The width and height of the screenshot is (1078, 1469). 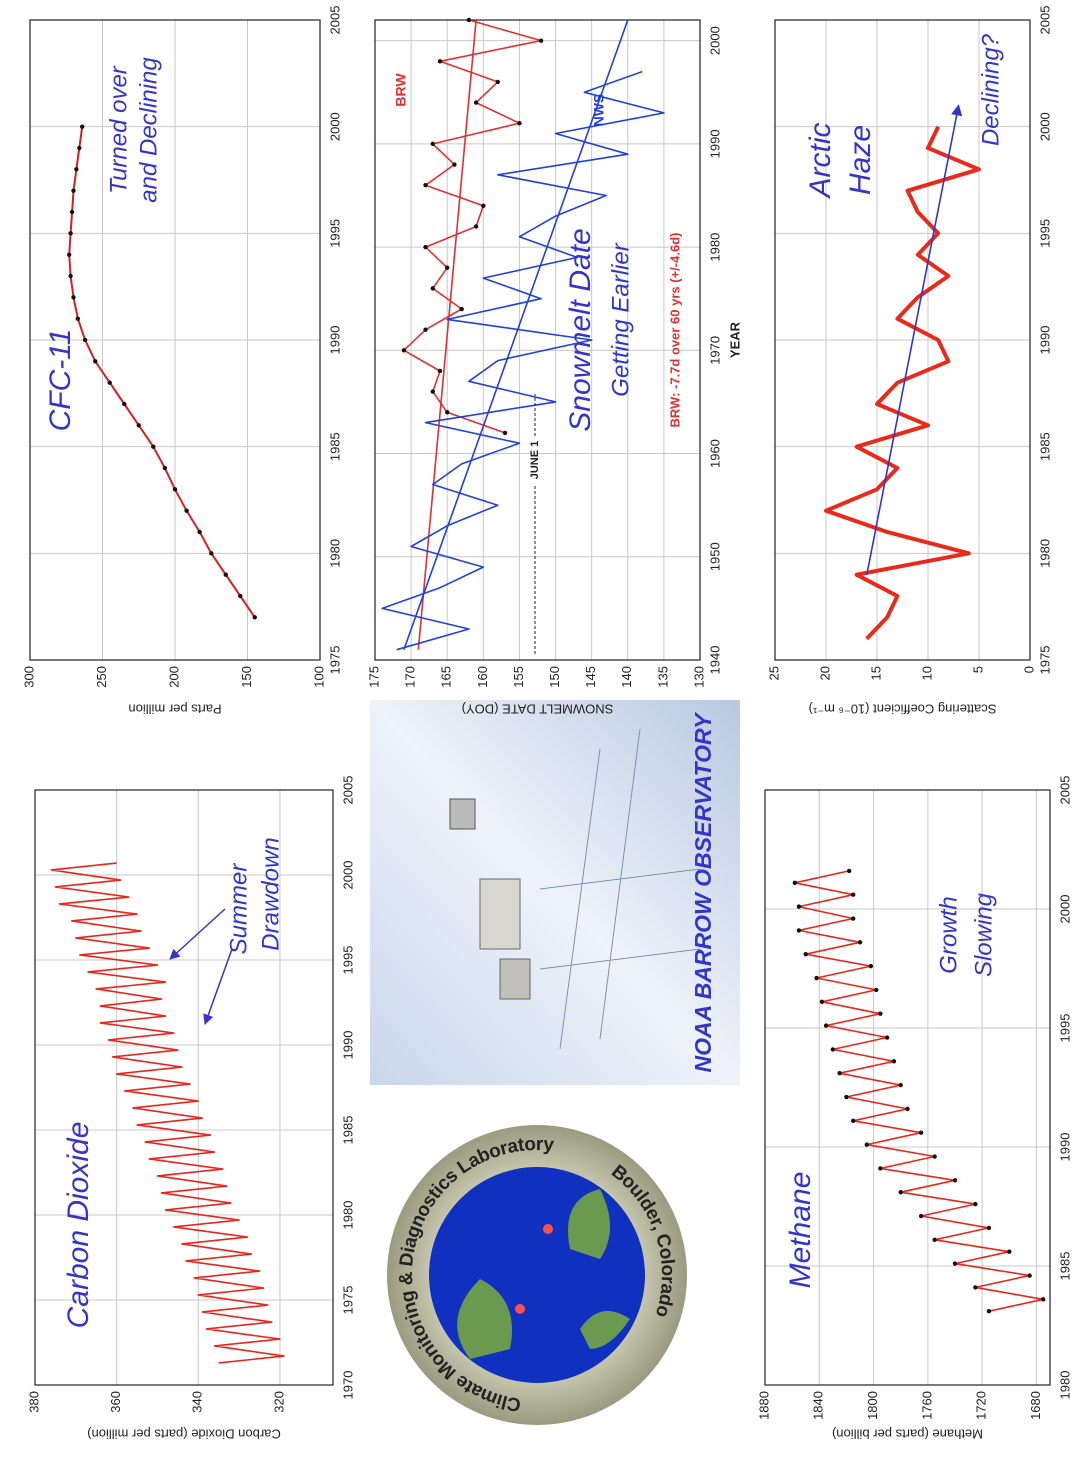 What do you see at coordinates (101, 677) in the screenshot?
I see `y-tick-label: 250` at bounding box center [101, 677].